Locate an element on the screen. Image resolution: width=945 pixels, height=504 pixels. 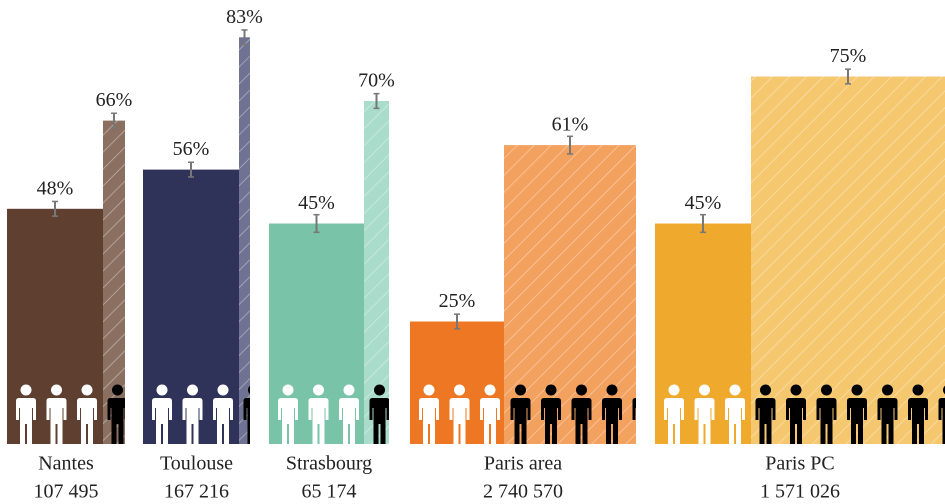
category-label: Toulouse is located at coordinates (196, 464).